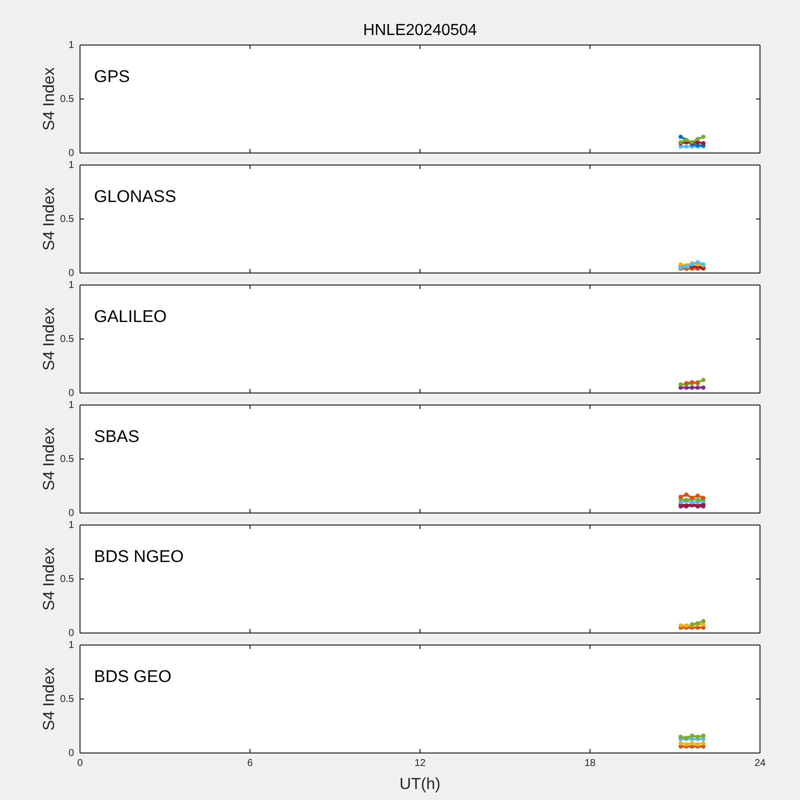 This screenshot has width=800, height=800. Describe the element at coordinates (139, 556) in the screenshot. I see `annotation: BDS NGEO` at that location.